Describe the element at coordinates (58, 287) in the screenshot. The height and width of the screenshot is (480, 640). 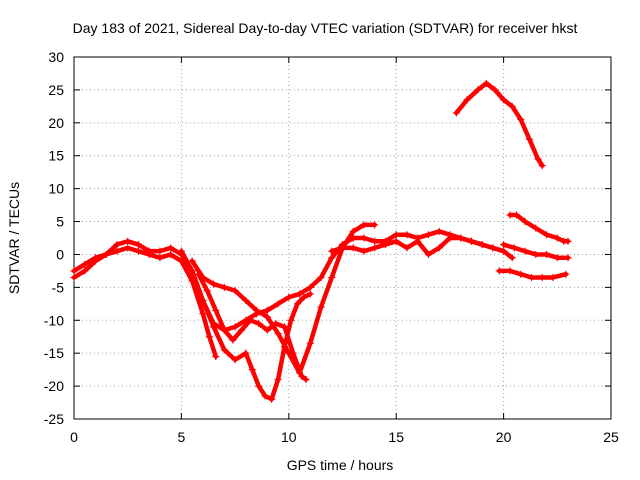
I see `y-tick-label: -5` at that location.